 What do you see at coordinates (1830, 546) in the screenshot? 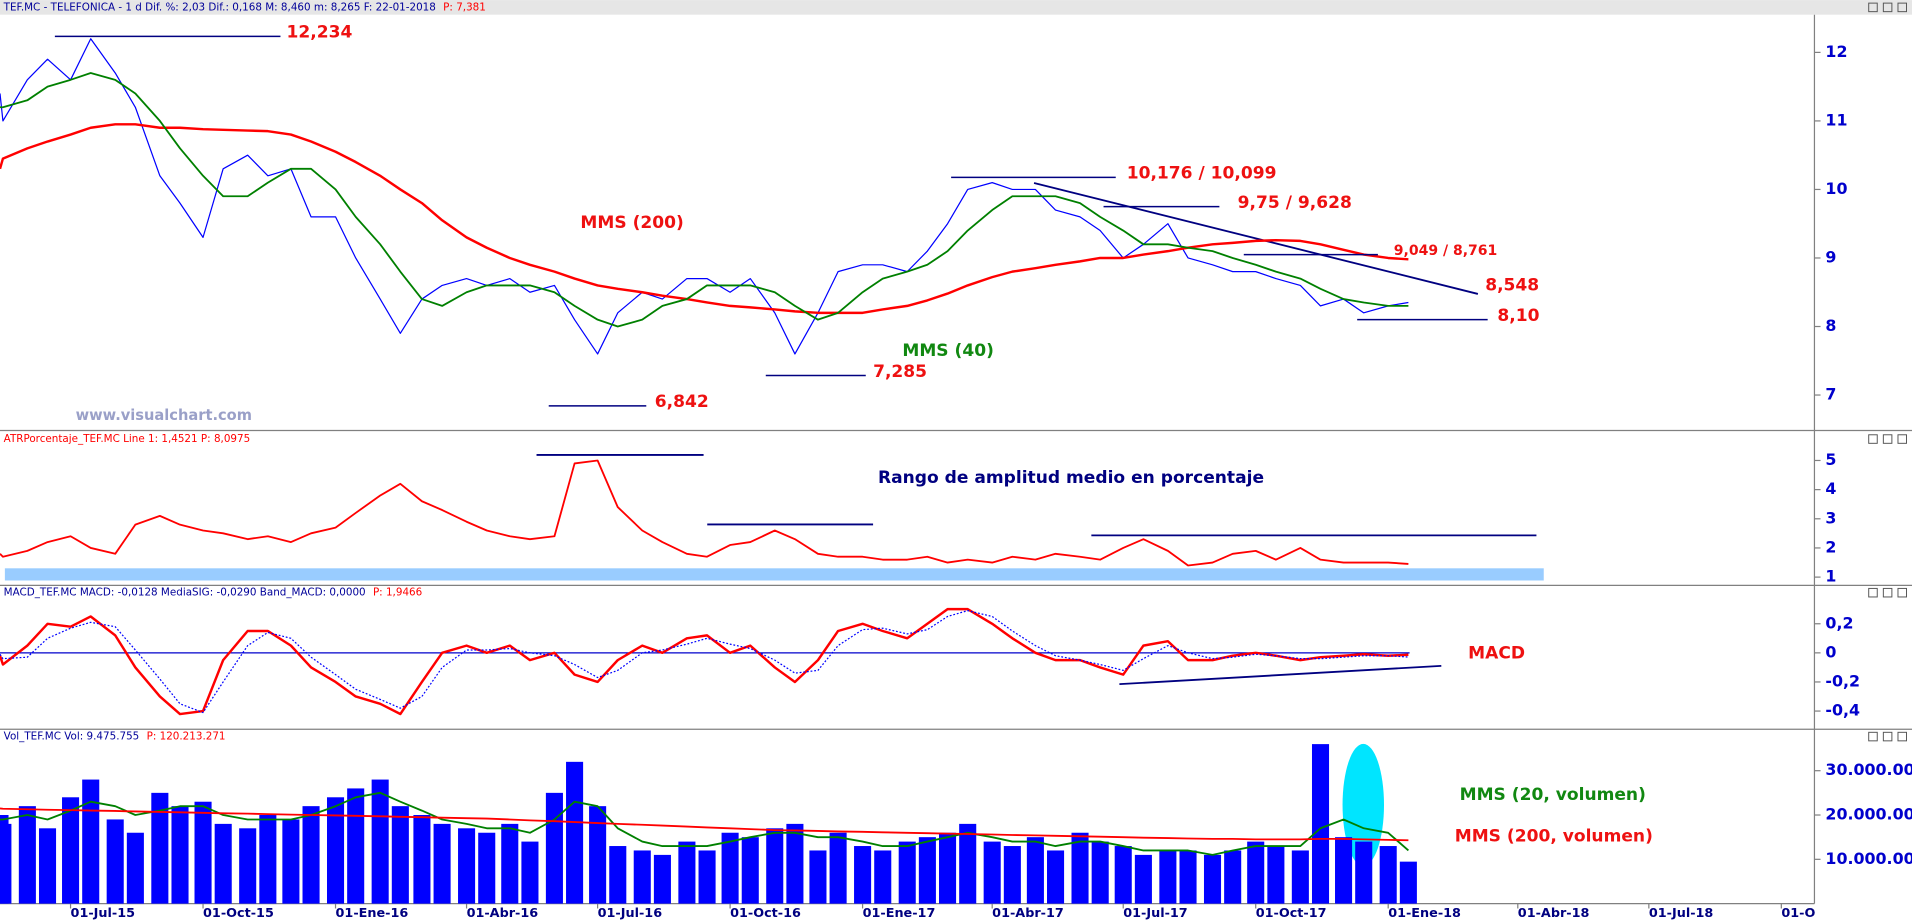
I see `y-tick-label: 2` at bounding box center [1830, 546].